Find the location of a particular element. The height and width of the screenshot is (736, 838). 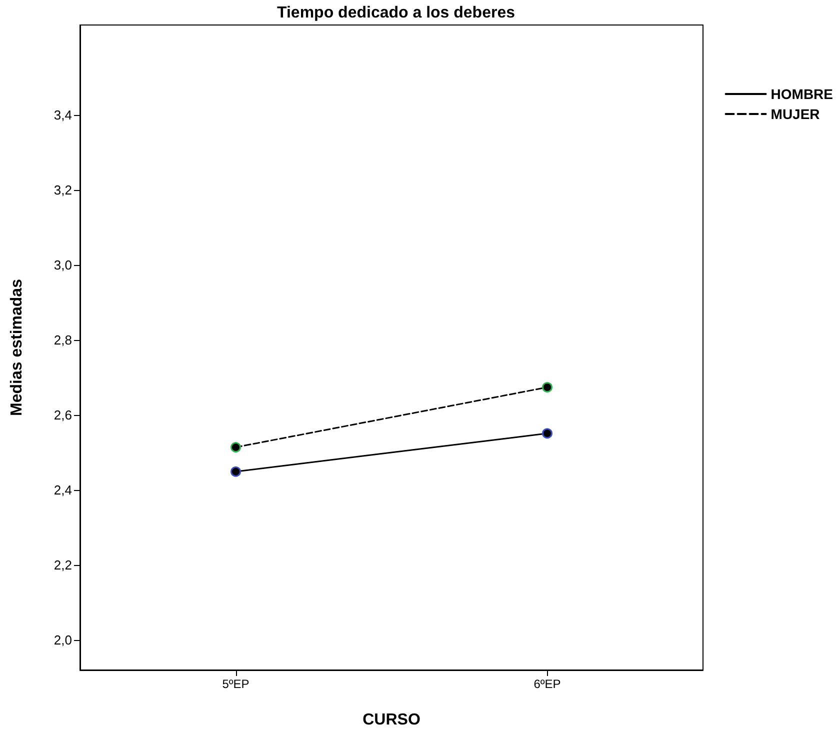

y-tick-label: 2,6 is located at coordinates (63, 415).